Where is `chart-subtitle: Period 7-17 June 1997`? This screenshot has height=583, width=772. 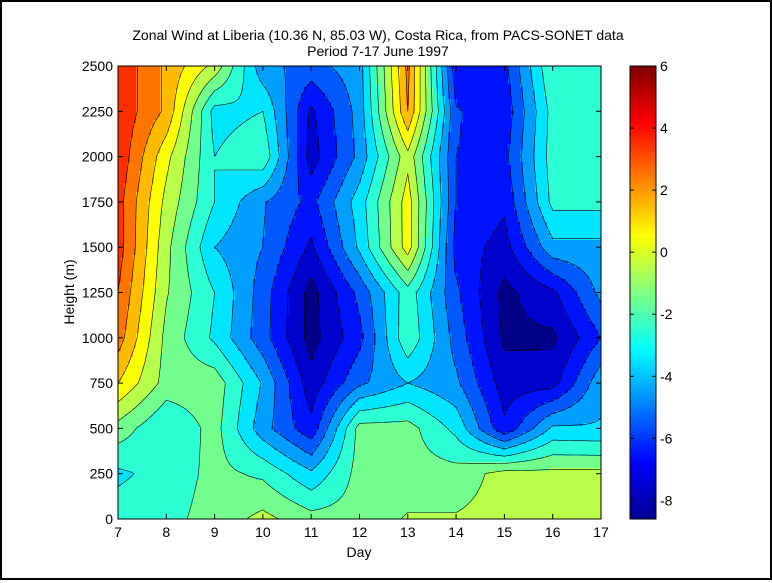 chart-subtitle: Period 7-17 June 1997 is located at coordinates (378, 51).